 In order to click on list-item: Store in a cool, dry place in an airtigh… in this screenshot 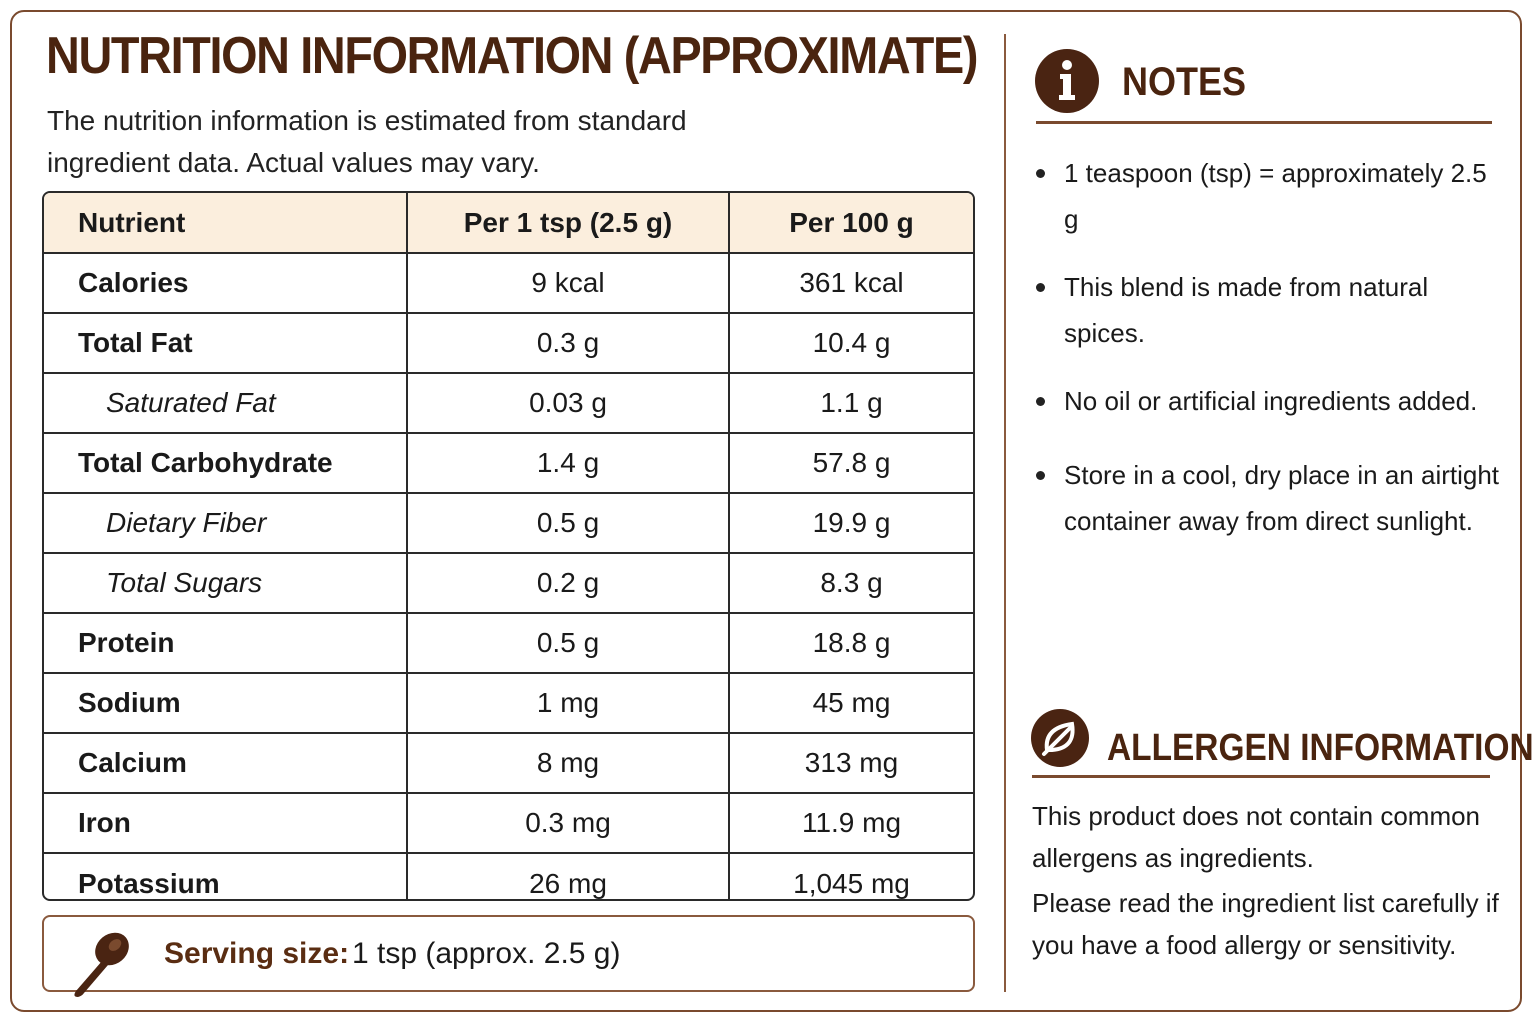, I will do `click(1269, 498)`.